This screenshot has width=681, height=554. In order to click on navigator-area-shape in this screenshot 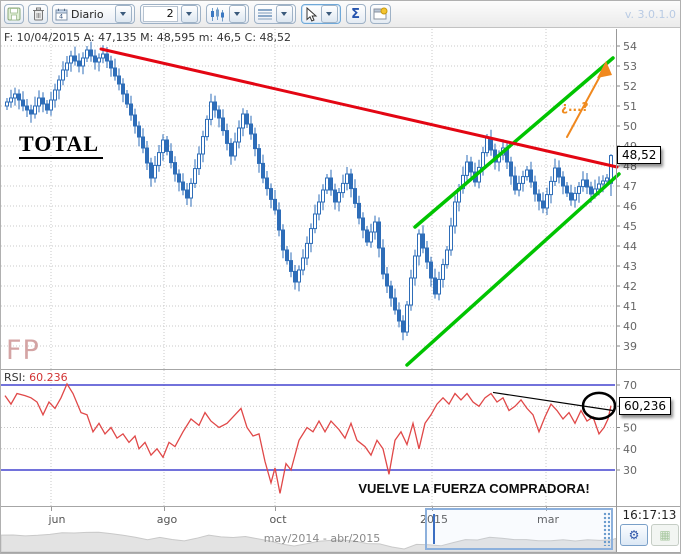, I will do `click(308, 541)`.